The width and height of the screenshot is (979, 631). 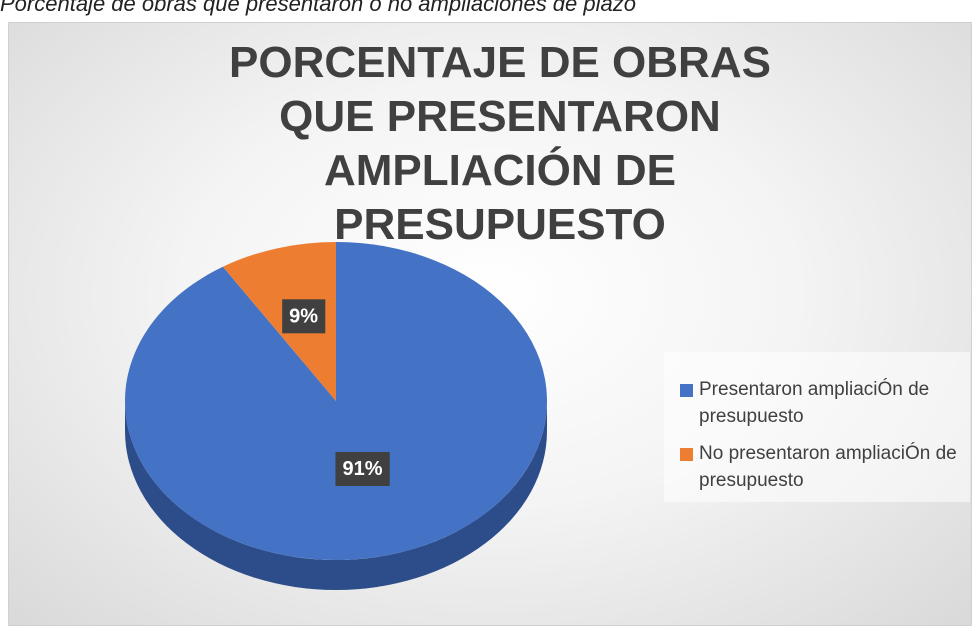 I want to click on legend-label: Presentaron ampliaciÓn de presupuesto, so click(x=814, y=403).